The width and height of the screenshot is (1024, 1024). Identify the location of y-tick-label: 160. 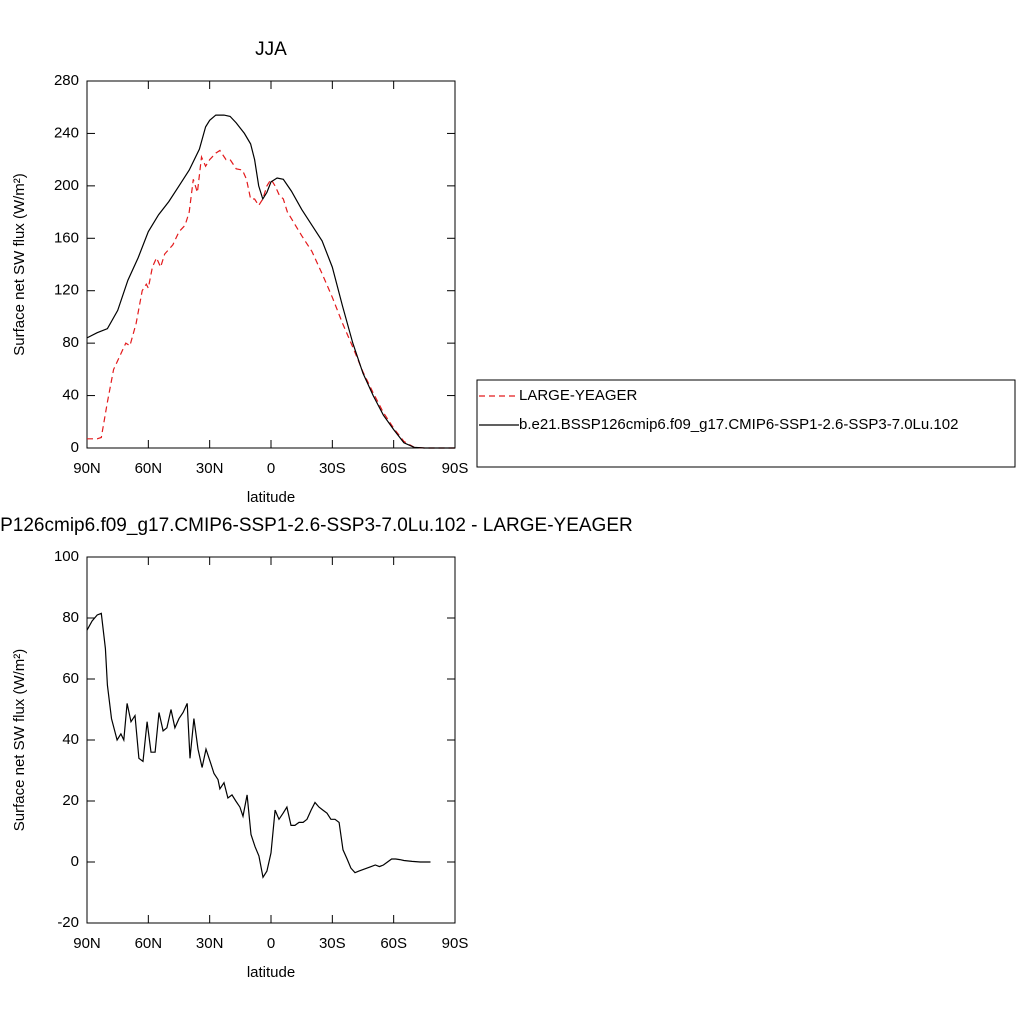
(66, 237).